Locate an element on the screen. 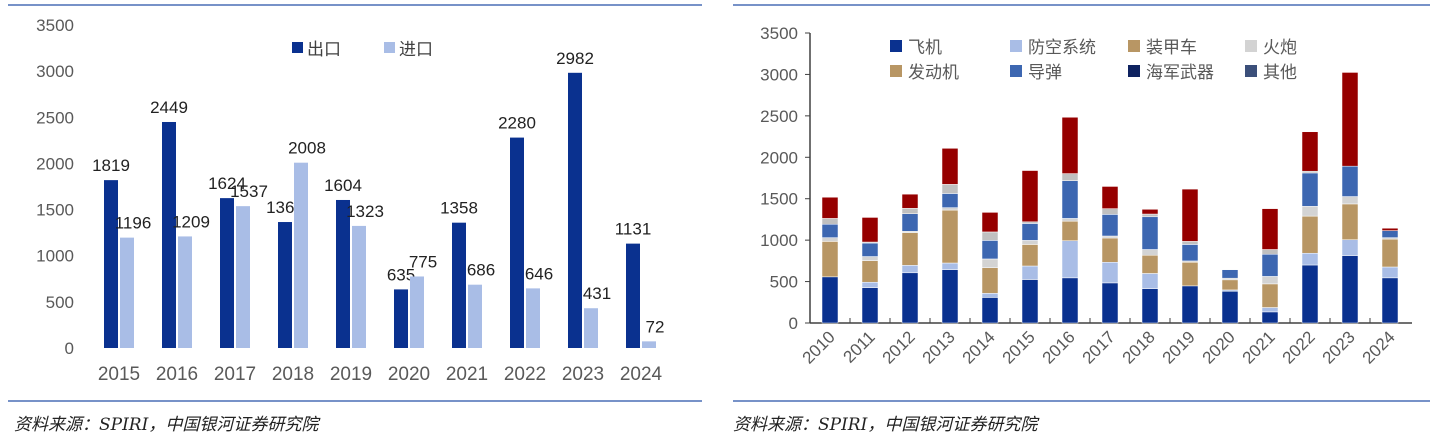  y-tick-label: 0 is located at coordinates (793, 323).